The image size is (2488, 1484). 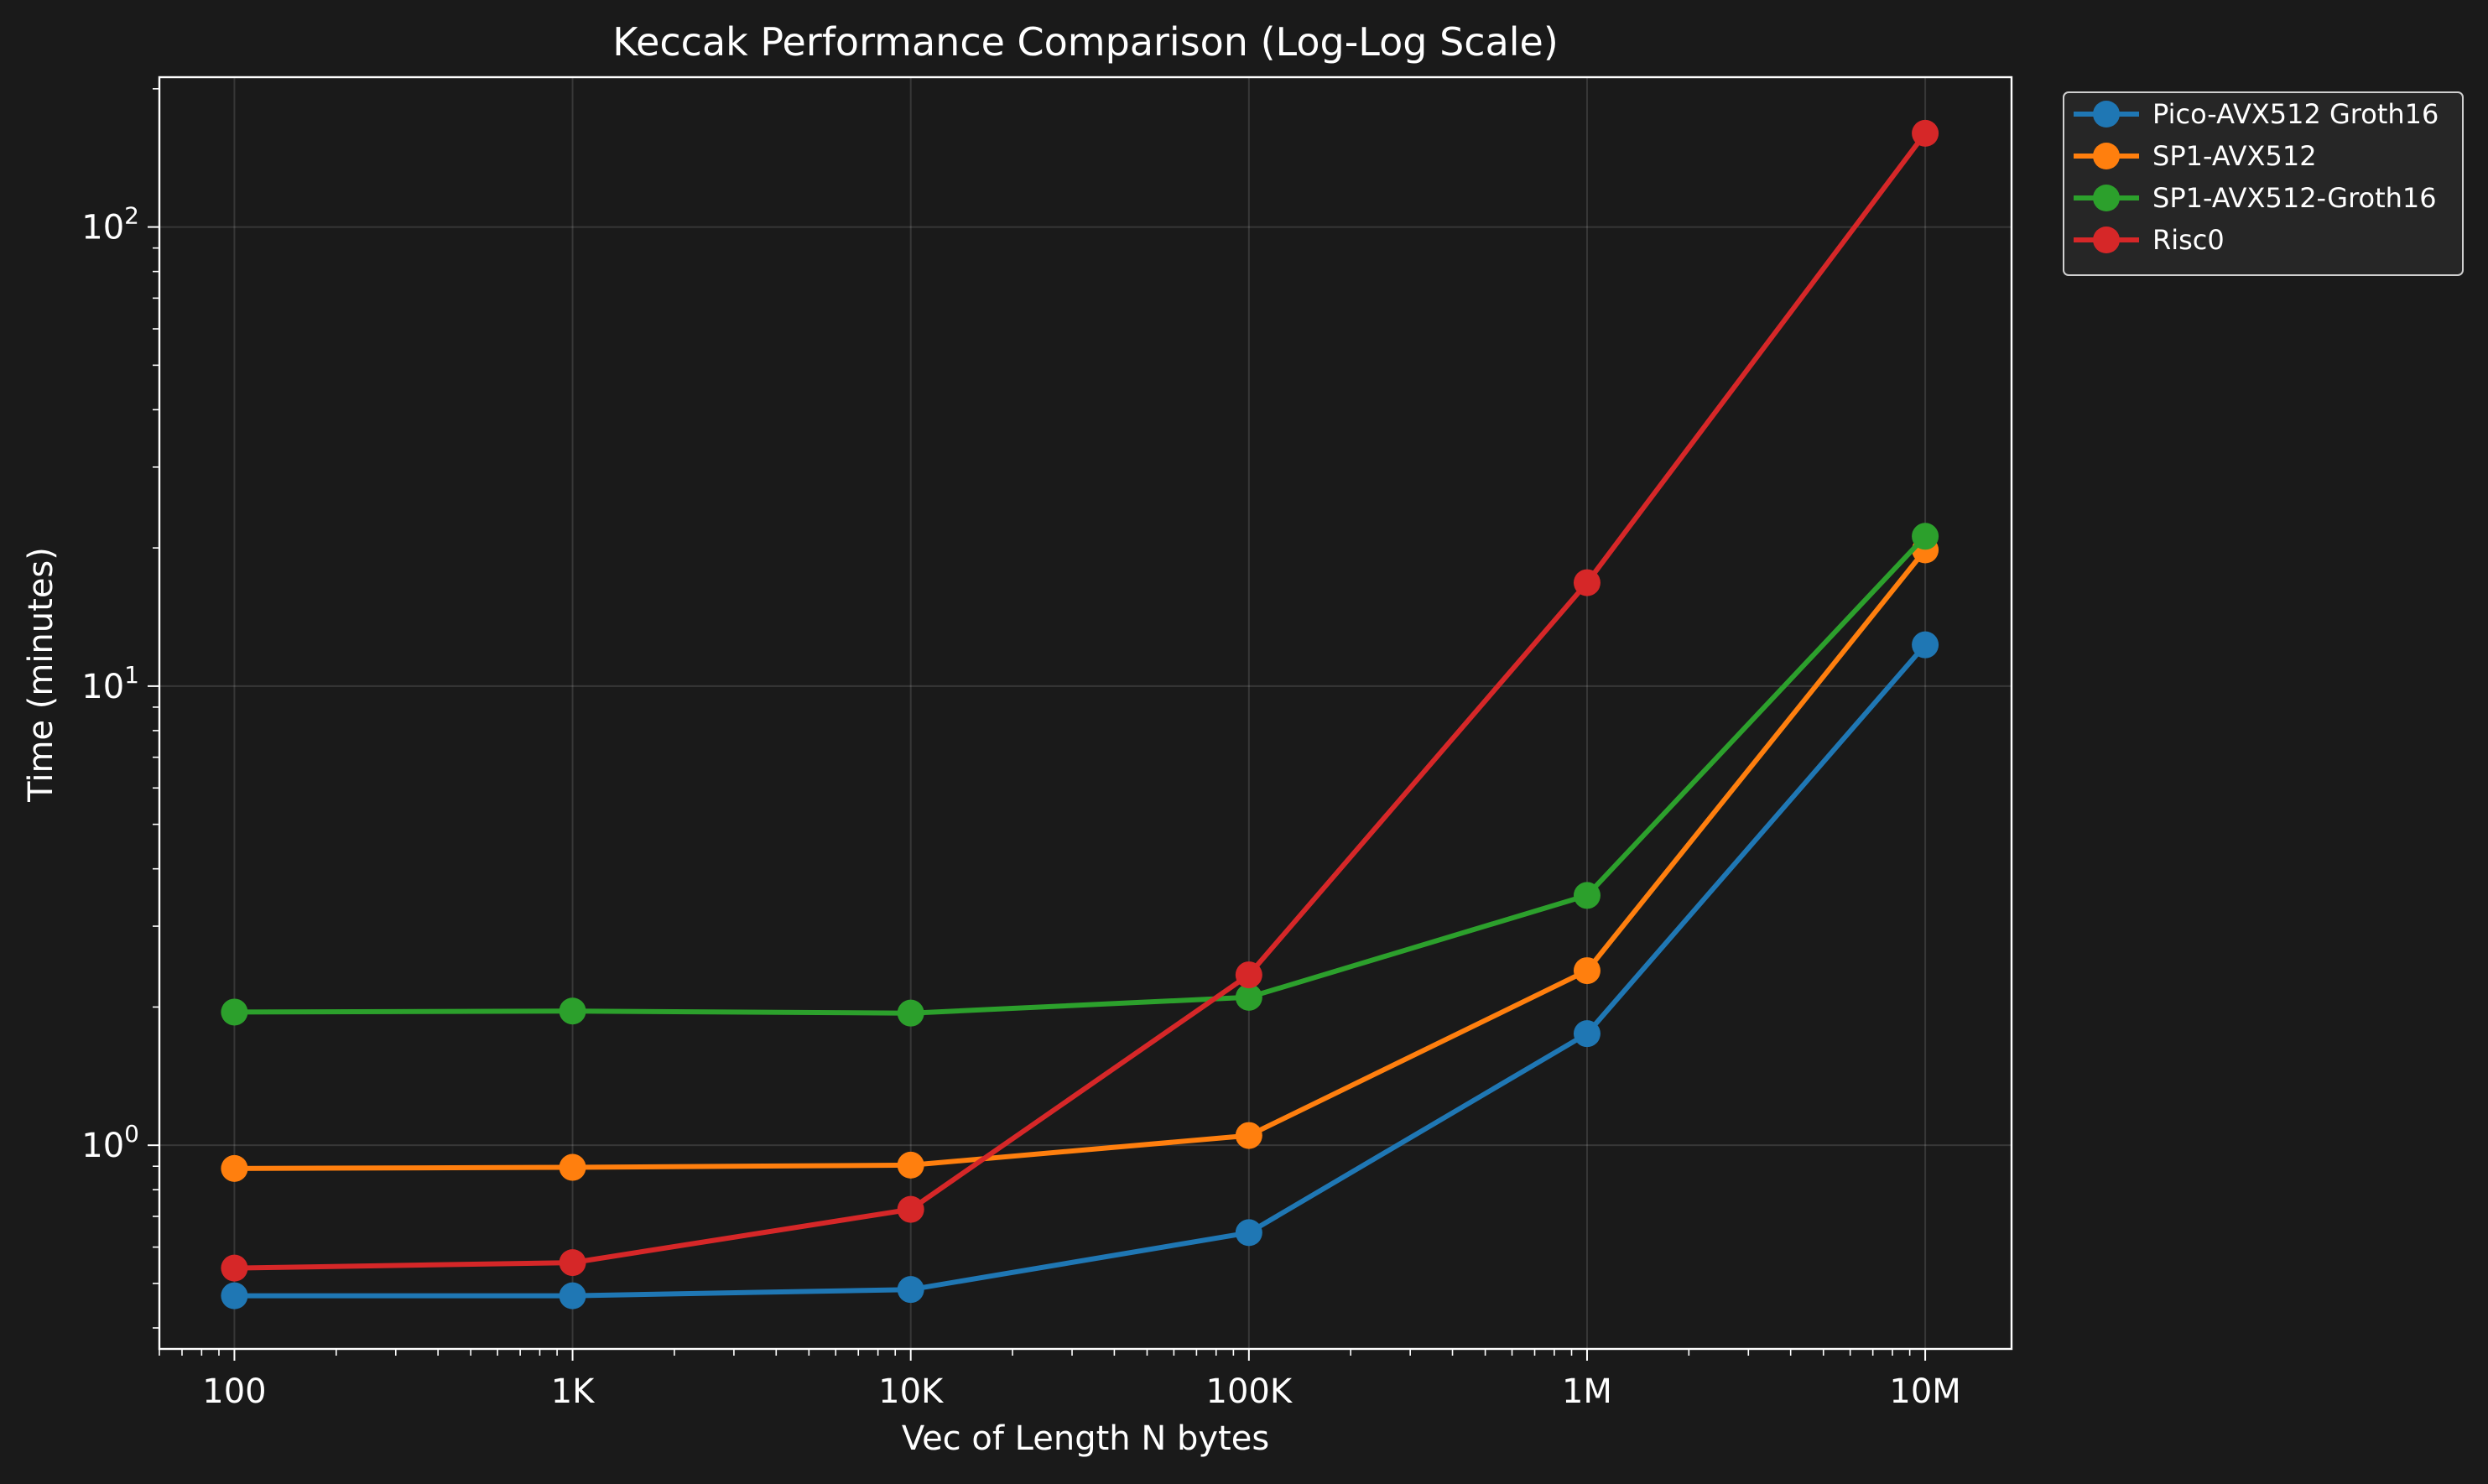 I want to click on legend-item: SP1-AVX512, so click(x=2195, y=156).